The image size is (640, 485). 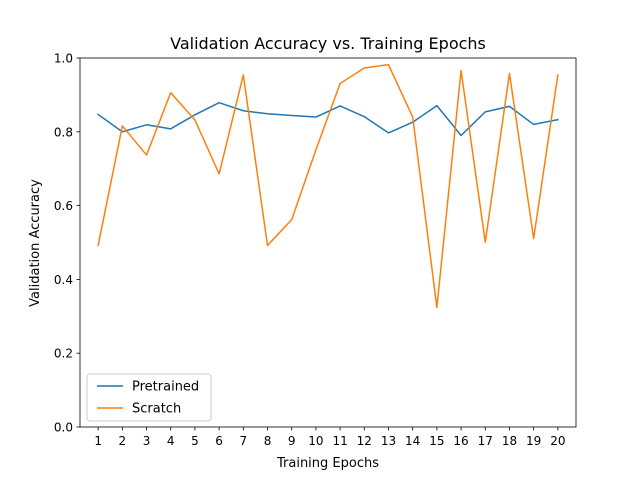 What do you see at coordinates (63, 132) in the screenshot?
I see `y-tick-label: 0.8` at bounding box center [63, 132].